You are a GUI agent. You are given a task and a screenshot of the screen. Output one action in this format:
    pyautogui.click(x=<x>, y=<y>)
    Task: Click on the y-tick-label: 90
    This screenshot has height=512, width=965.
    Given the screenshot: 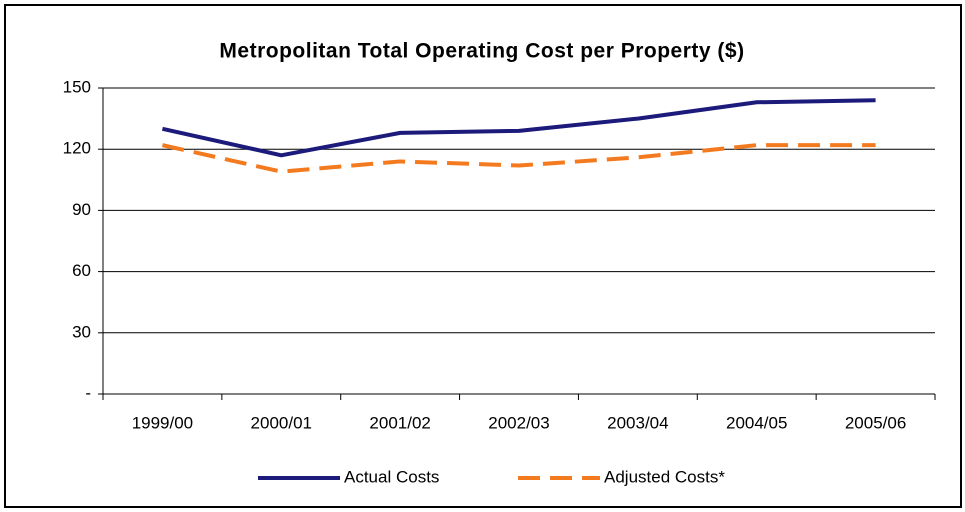 What is the action you would take?
    pyautogui.click(x=81, y=209)
    